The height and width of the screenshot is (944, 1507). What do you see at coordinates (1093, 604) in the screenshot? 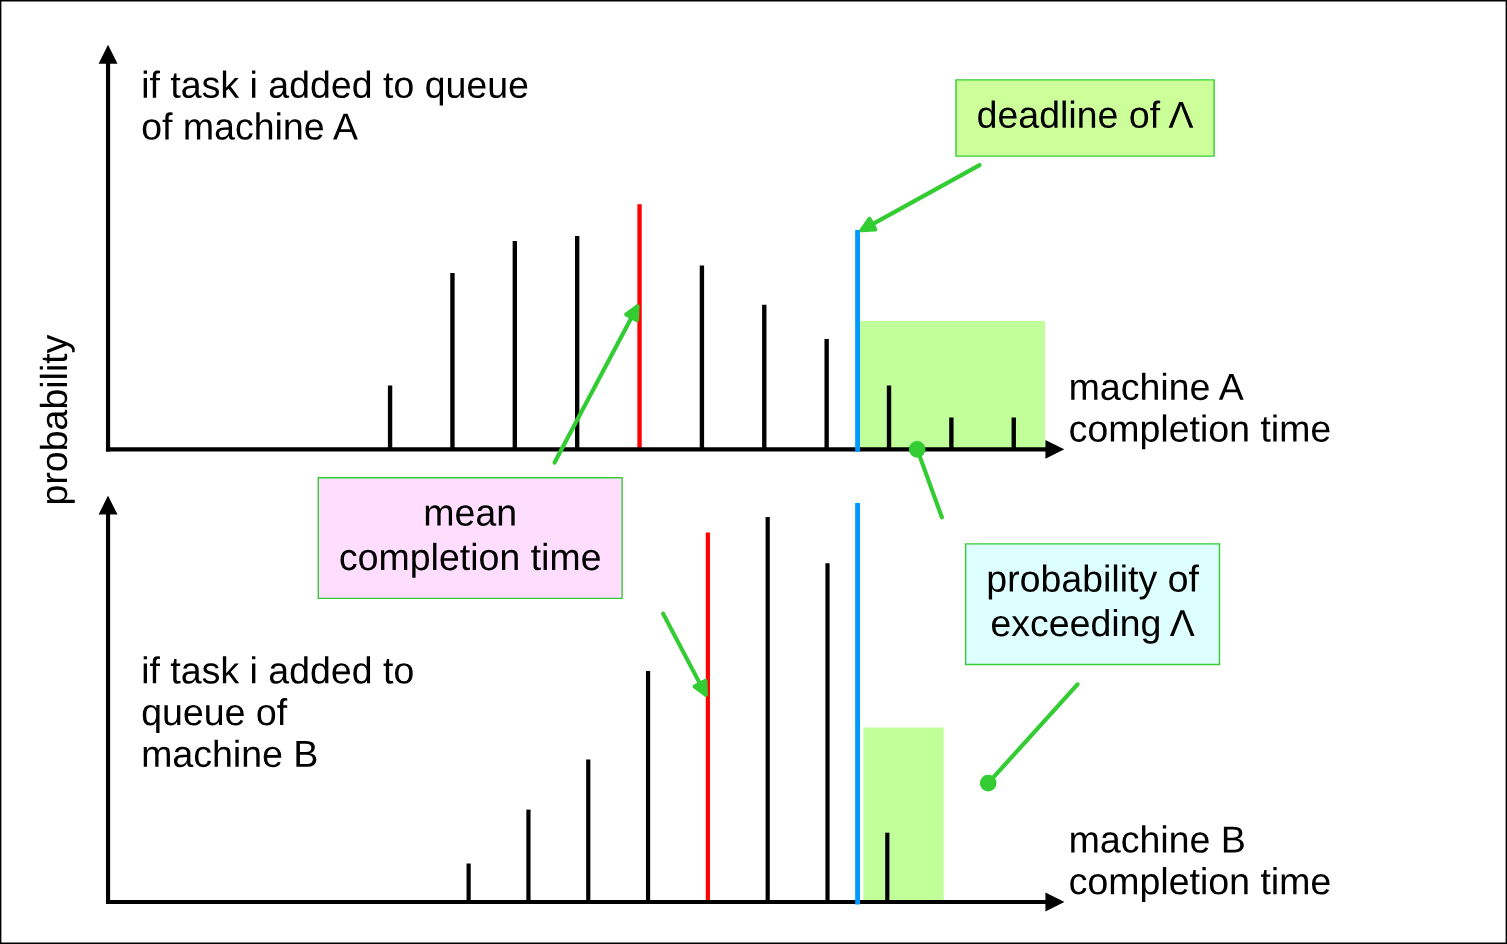
I see `text: probability of exceeding Λ` at bounding box center [1093, 604].